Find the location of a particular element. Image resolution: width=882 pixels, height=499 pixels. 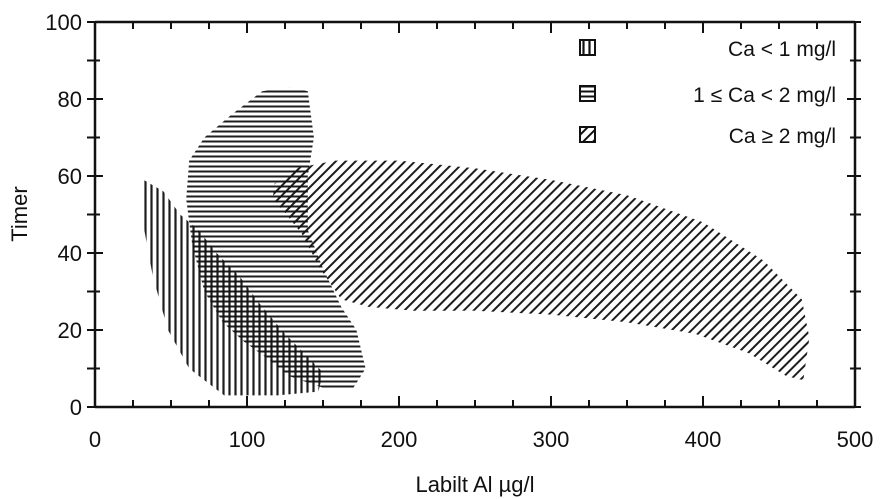

y-tick-label: 60 is located at coordinates (70, 176).